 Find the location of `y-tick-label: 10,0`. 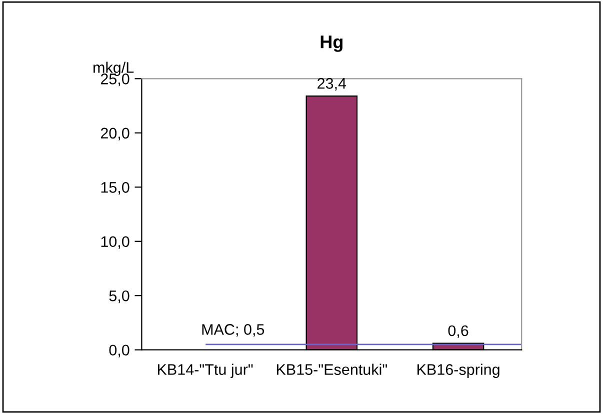

y-tick-label: 10,0 is located at coordinates (115, 242).